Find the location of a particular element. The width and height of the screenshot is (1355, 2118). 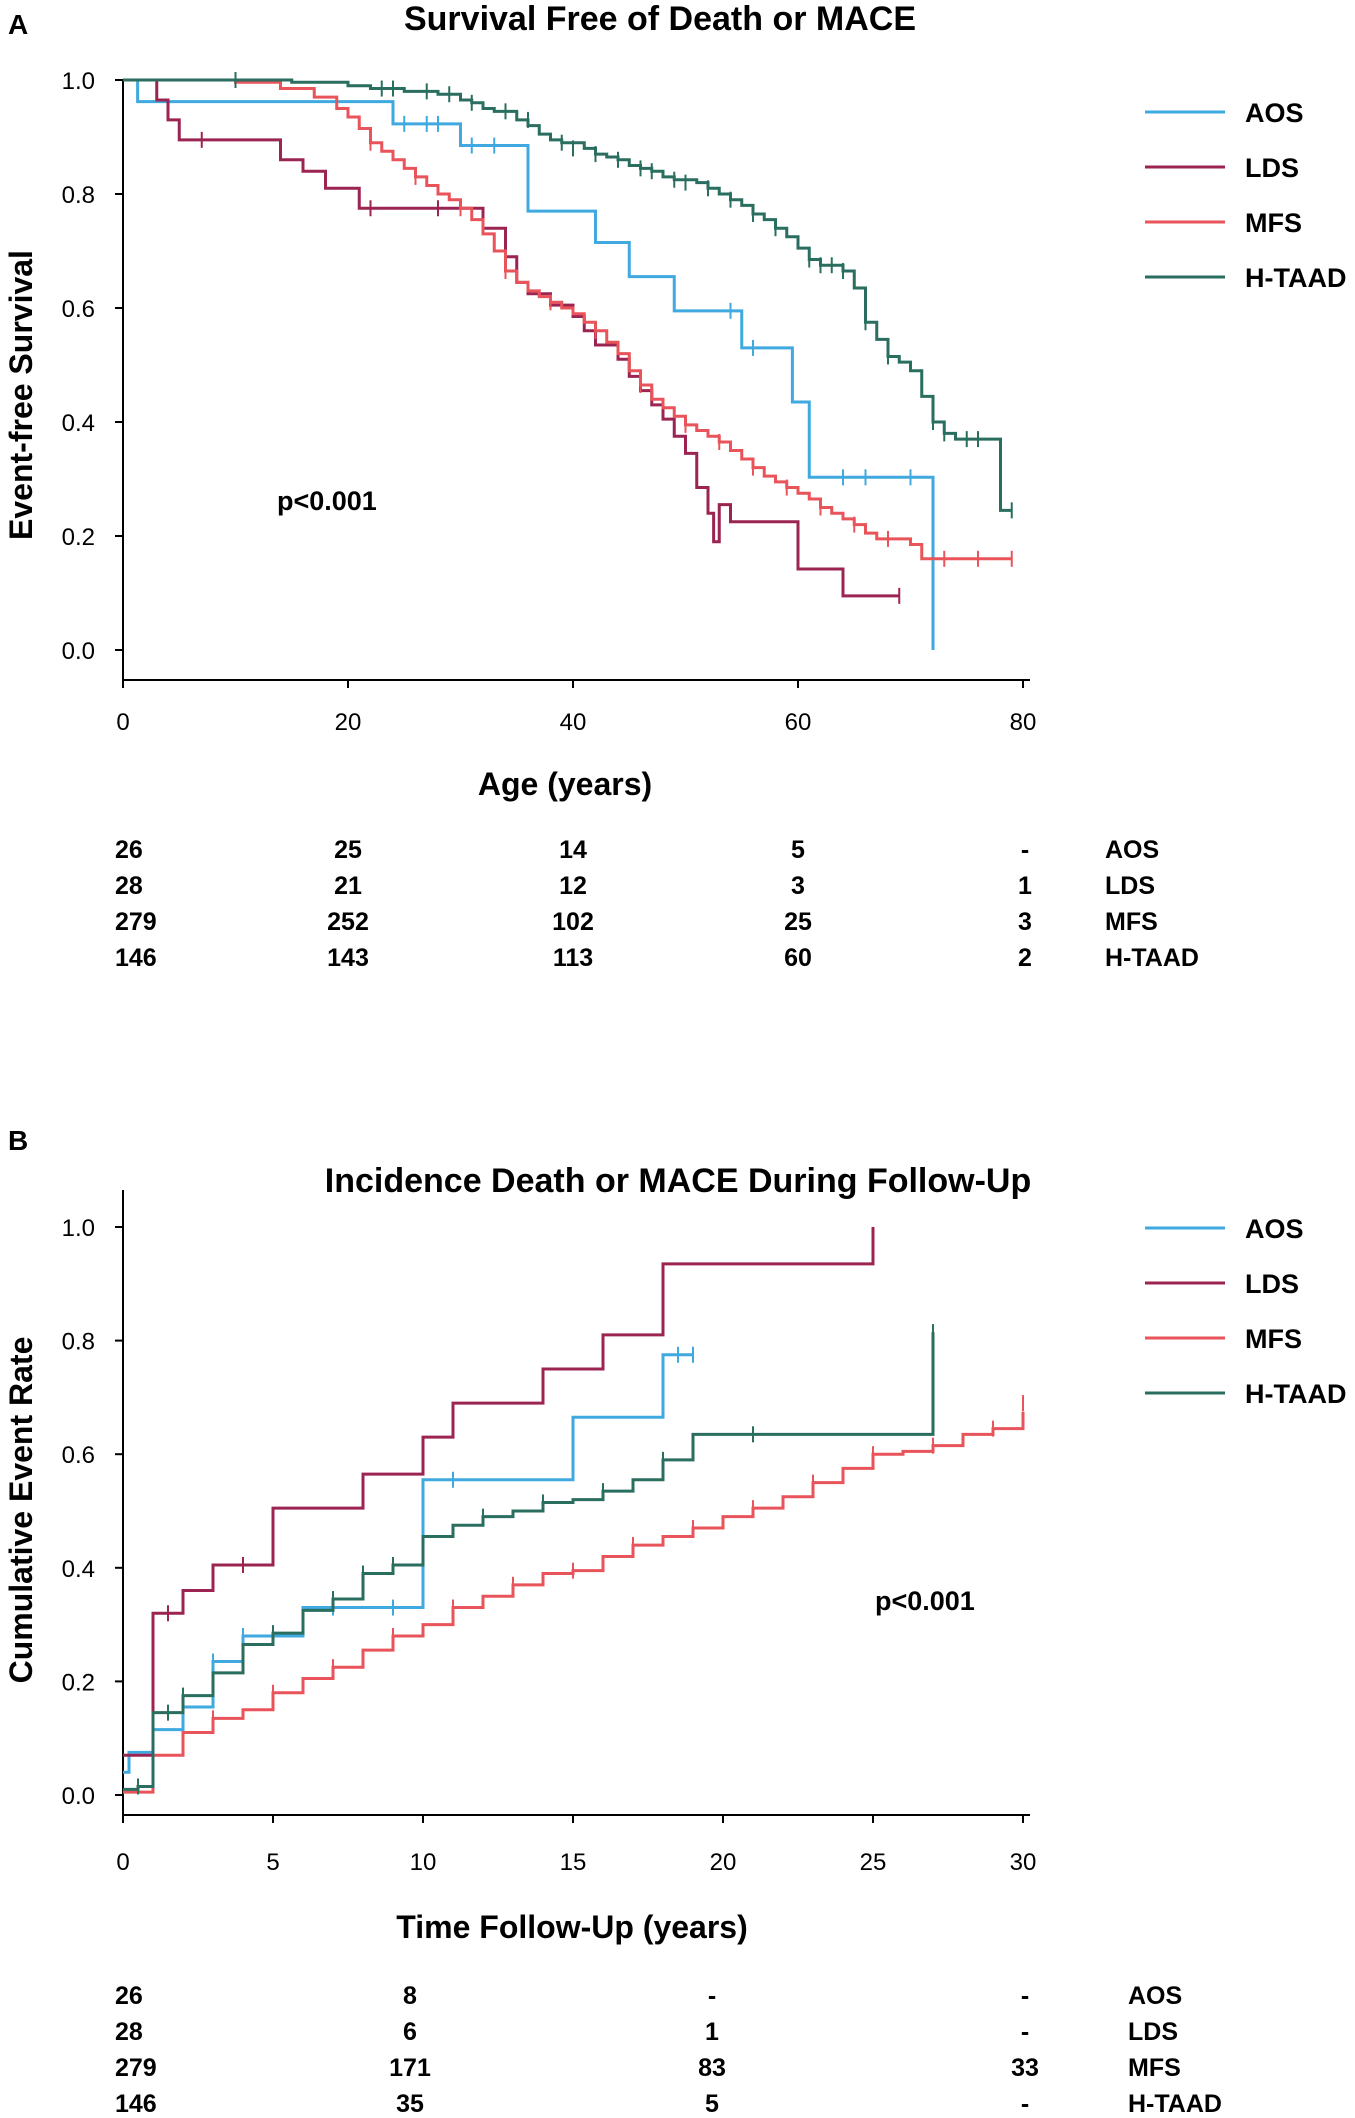

panel-a-y-ticks: 0.0 0.2 0.4 0.6 0.8 1.0 is located at coordinates (92, 366).